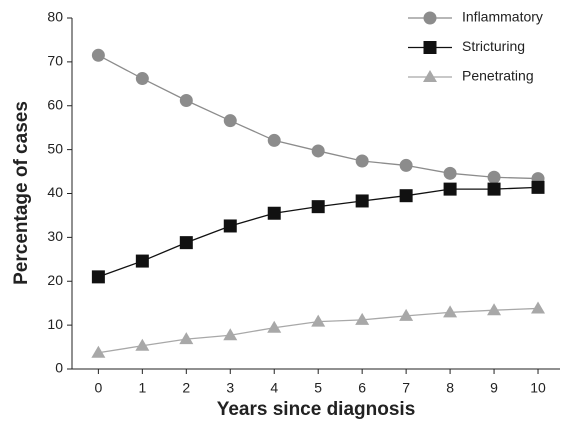 The height and width of the screenshot is (428, 578). Describe the element at coordinates (55, 324) in the screenshot. I see `y-tick-label: 10` at that location.